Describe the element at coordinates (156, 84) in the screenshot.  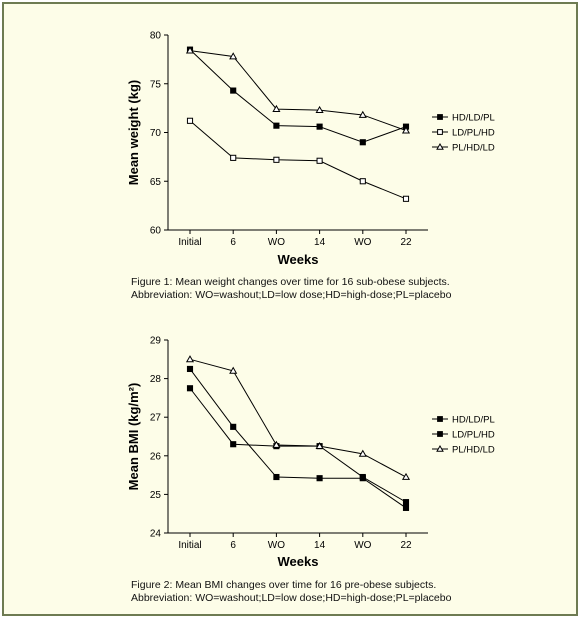
I see `y-tick-label: 75` at that location.